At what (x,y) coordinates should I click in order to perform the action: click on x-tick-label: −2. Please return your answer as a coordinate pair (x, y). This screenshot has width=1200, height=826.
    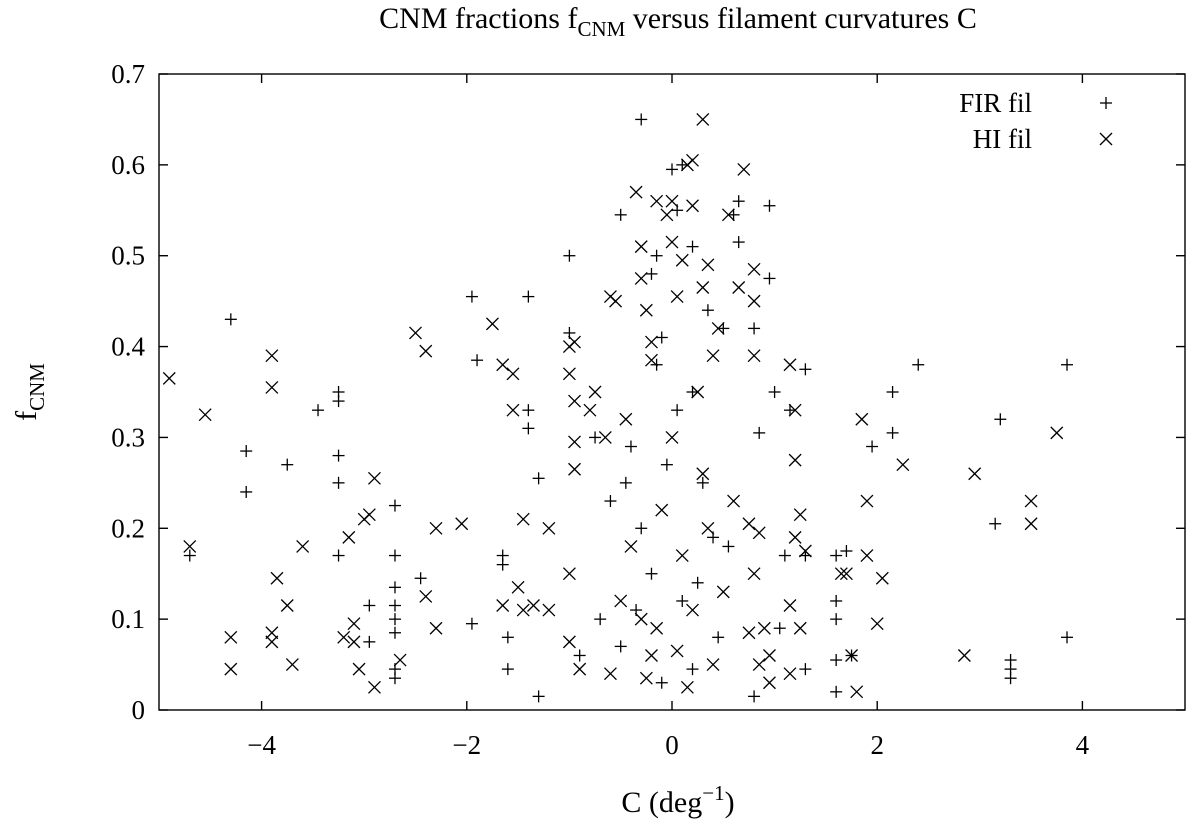
    Looking at the image, I should click on (466, 745).